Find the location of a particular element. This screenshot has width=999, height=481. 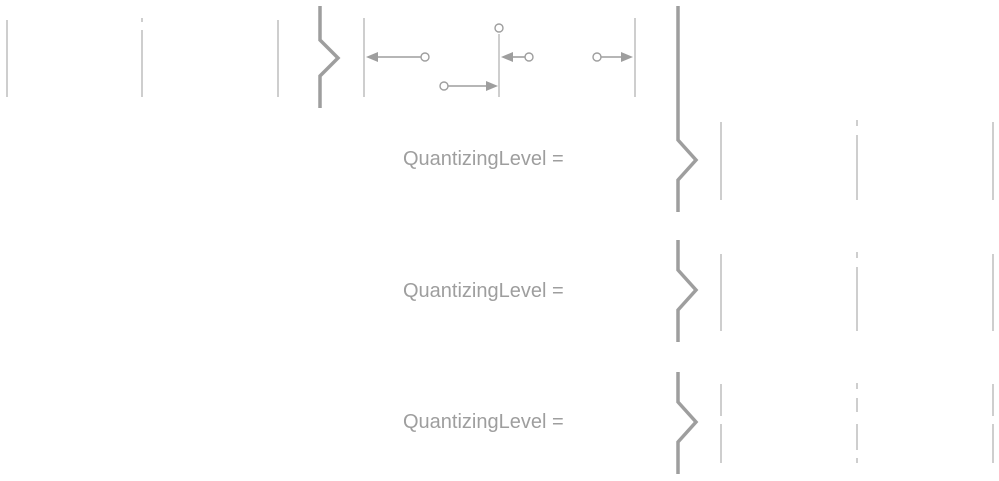

row-1-ticks is located at coordinates (857, 160).